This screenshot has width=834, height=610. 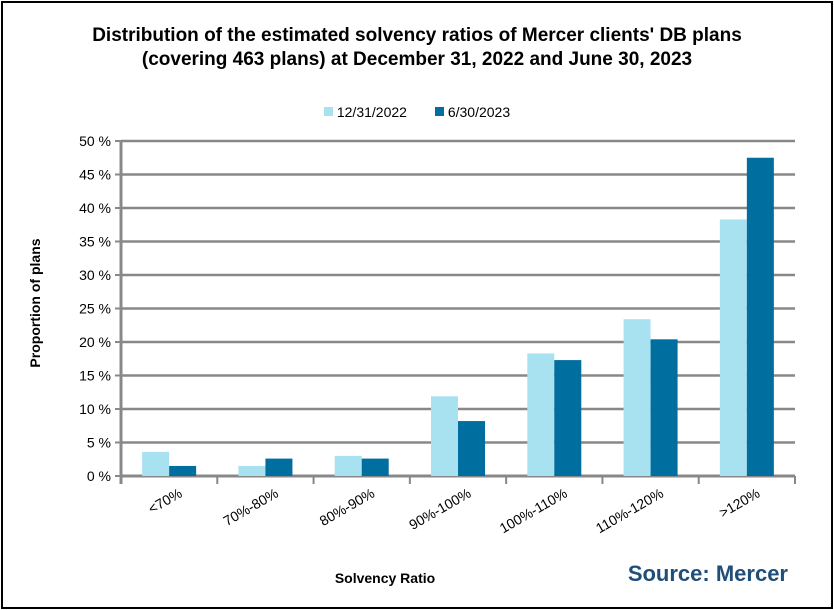 I want to click on y-tick-label: 25 %, so click(x=95, y=309).